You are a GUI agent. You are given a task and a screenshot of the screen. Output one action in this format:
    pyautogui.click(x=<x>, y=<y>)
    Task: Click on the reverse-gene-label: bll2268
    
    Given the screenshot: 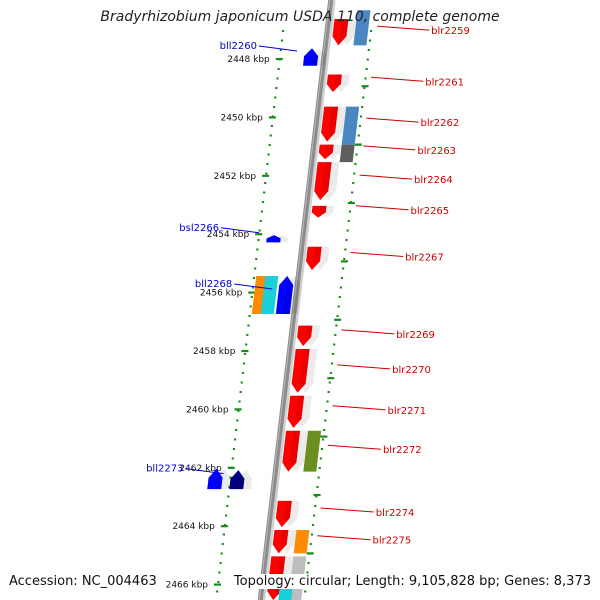 What is the action you would take?
    pyautogui.click(x=213, y=284)
    